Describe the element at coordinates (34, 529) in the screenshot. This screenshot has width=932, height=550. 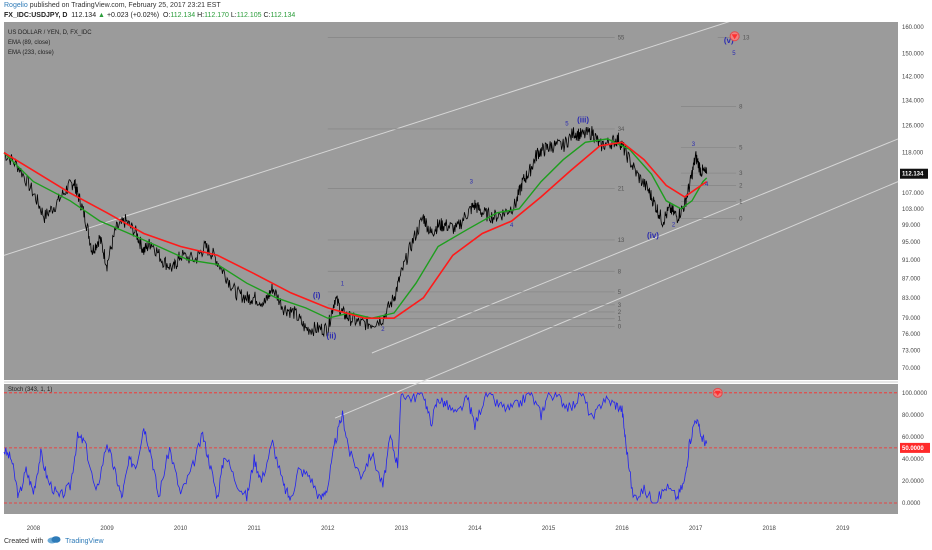
I see `x-tick-label: 2008` at that location.